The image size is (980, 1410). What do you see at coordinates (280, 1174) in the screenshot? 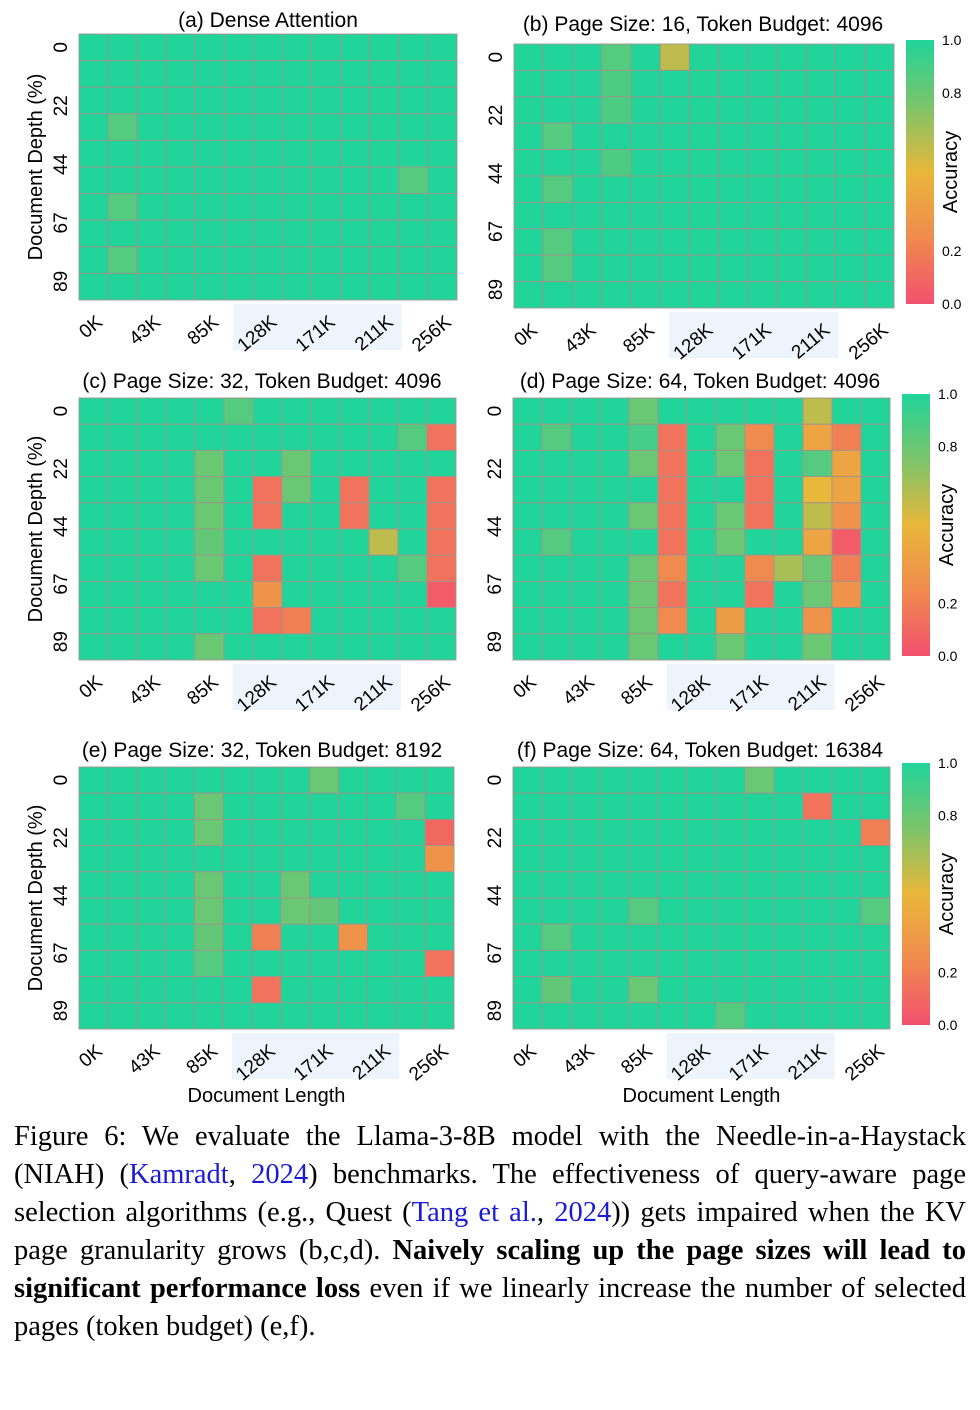
I see `citation-kamradt-year: 2024` at bounding box center [280, 1174].